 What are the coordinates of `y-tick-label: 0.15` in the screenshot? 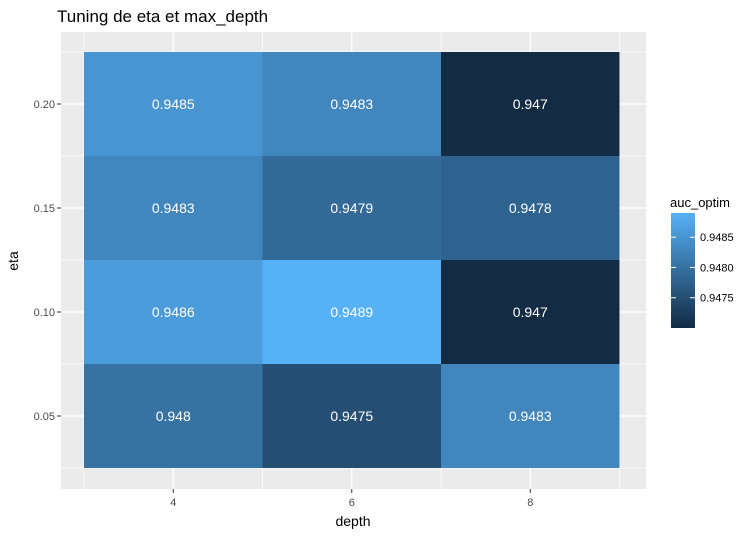 It's located at (44, 209).